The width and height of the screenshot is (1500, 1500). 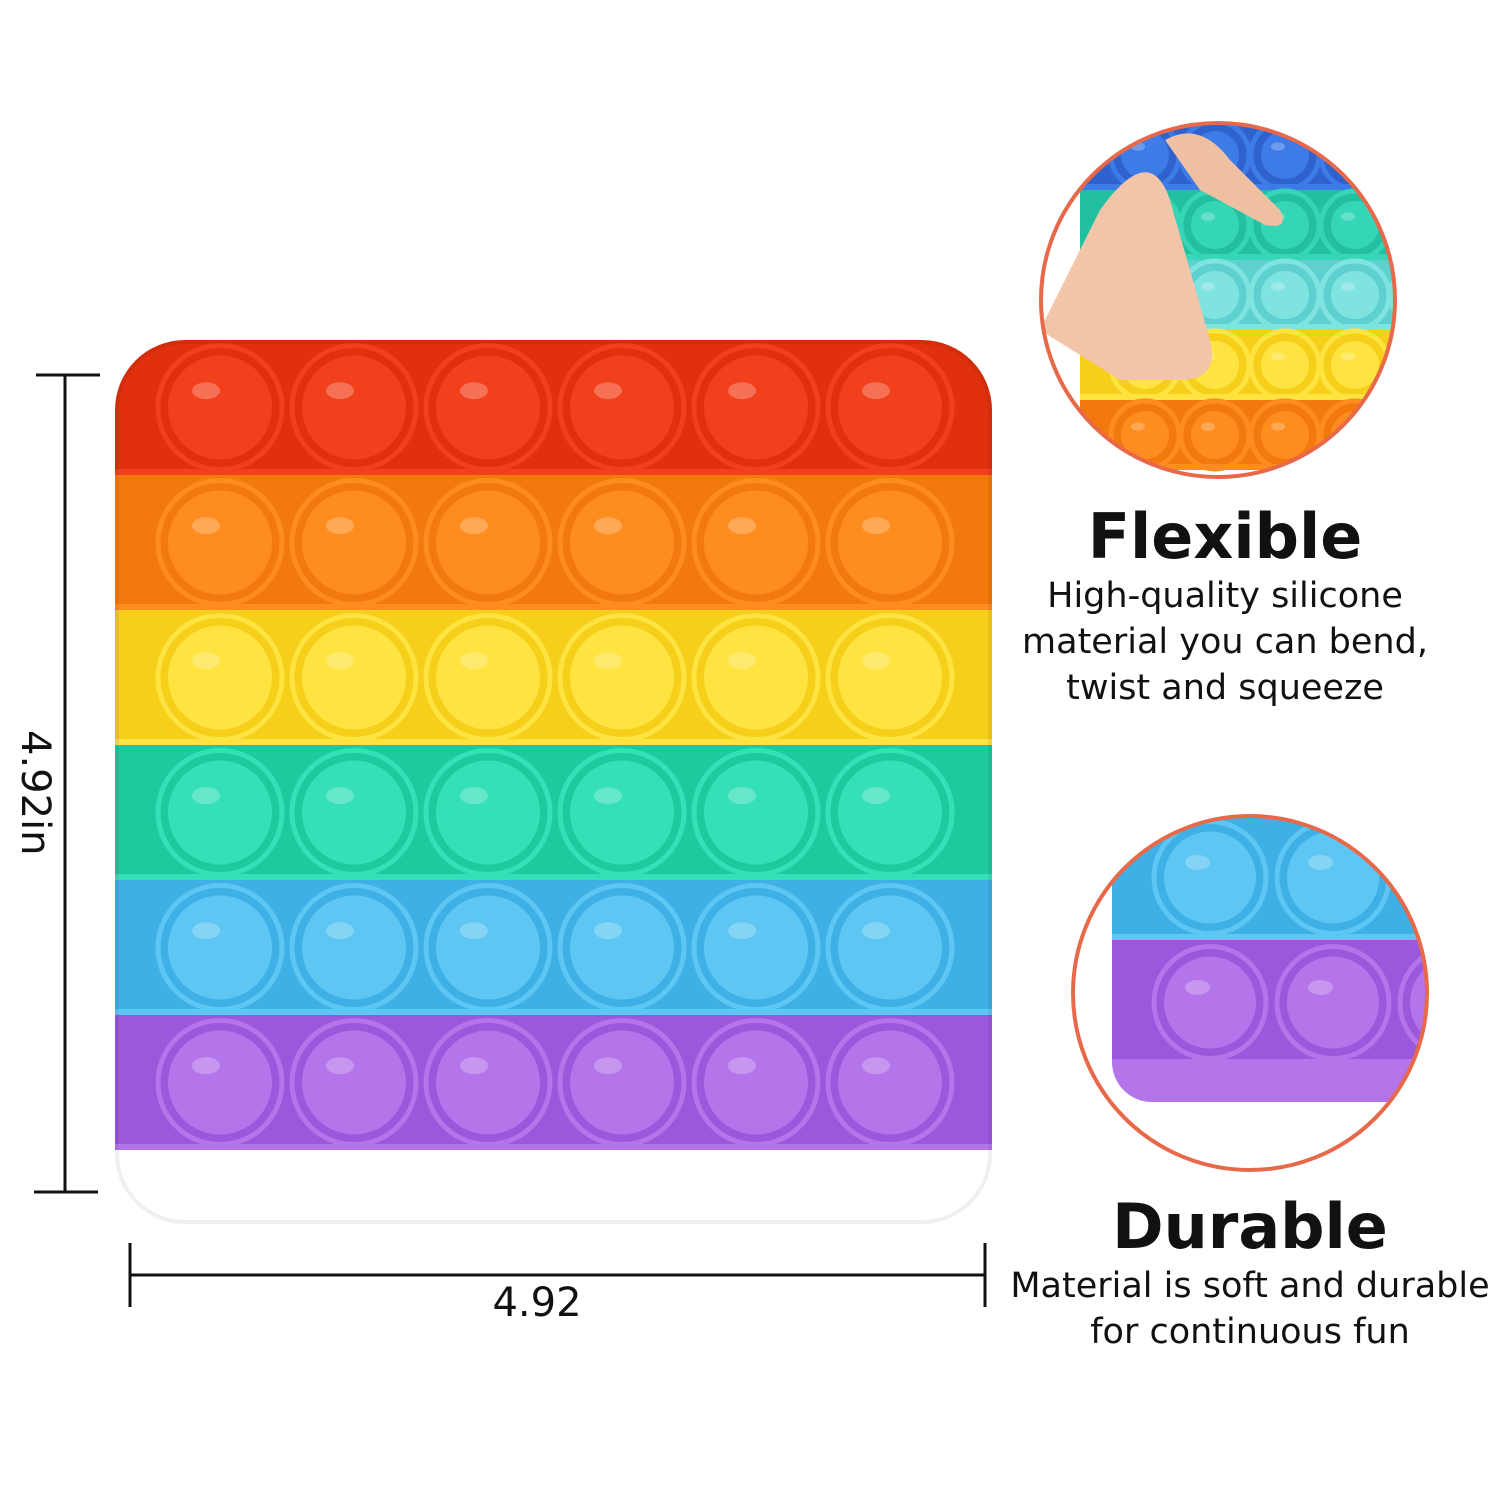 I want to click on hand, so click(x=1127, y=276).